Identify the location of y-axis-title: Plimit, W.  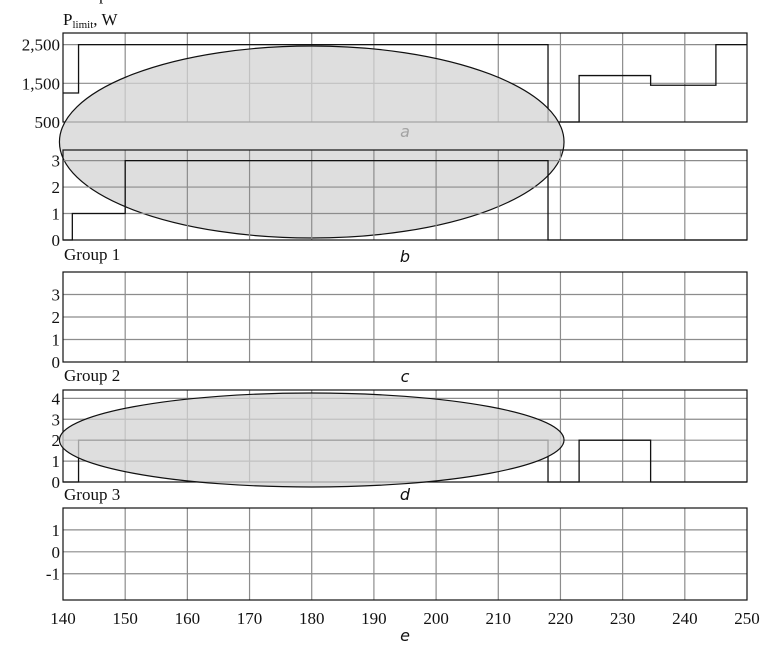
(90, 20).